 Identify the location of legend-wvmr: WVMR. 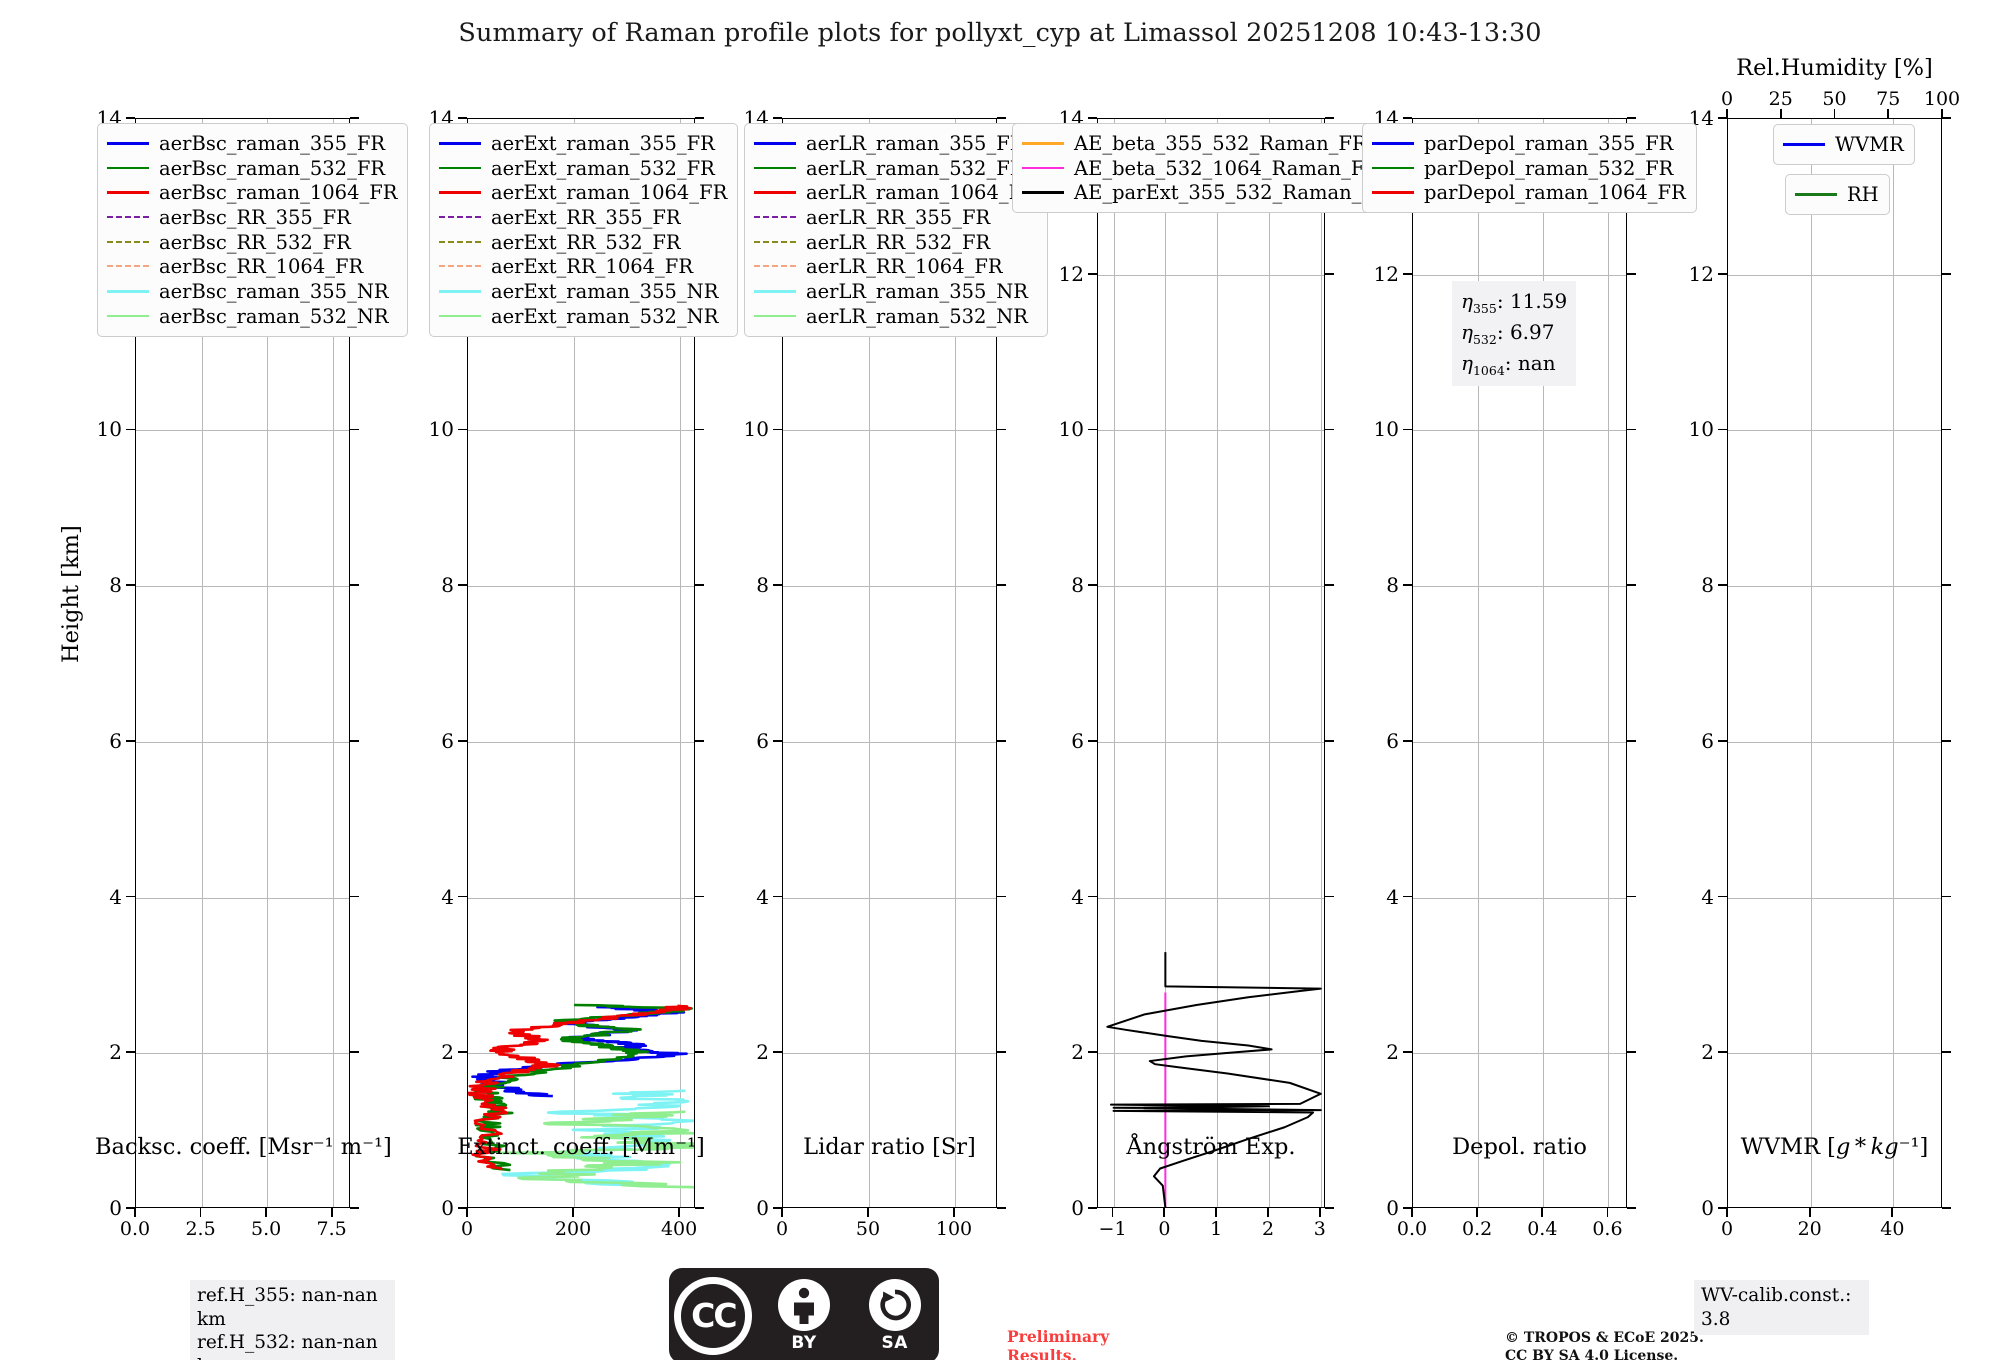
(1844, 144).